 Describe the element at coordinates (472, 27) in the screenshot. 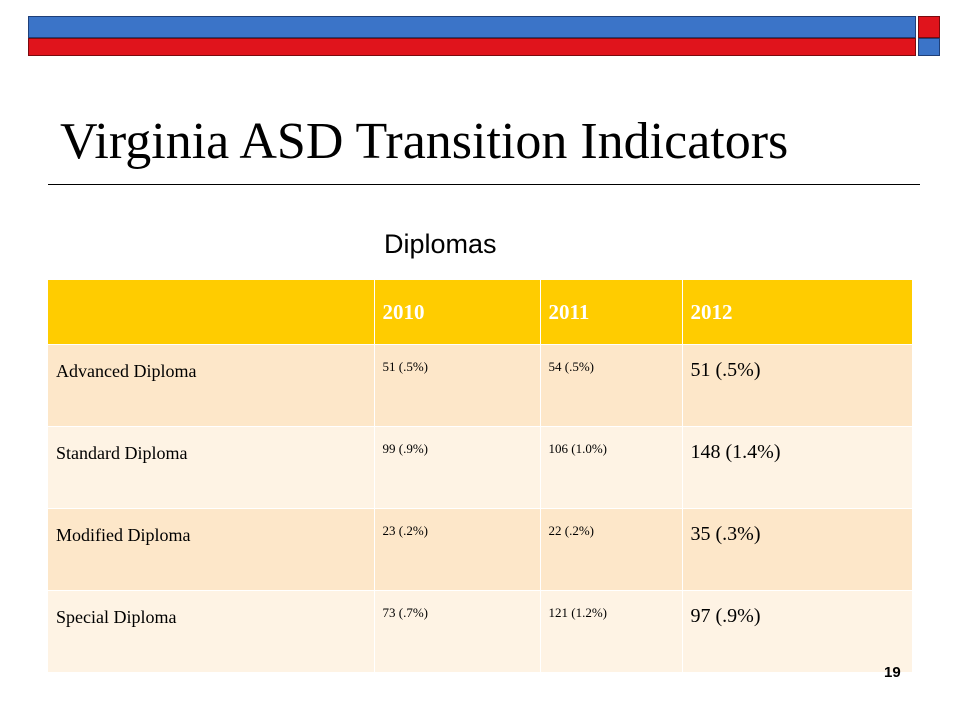

I see `top-blue-bar` at that location.